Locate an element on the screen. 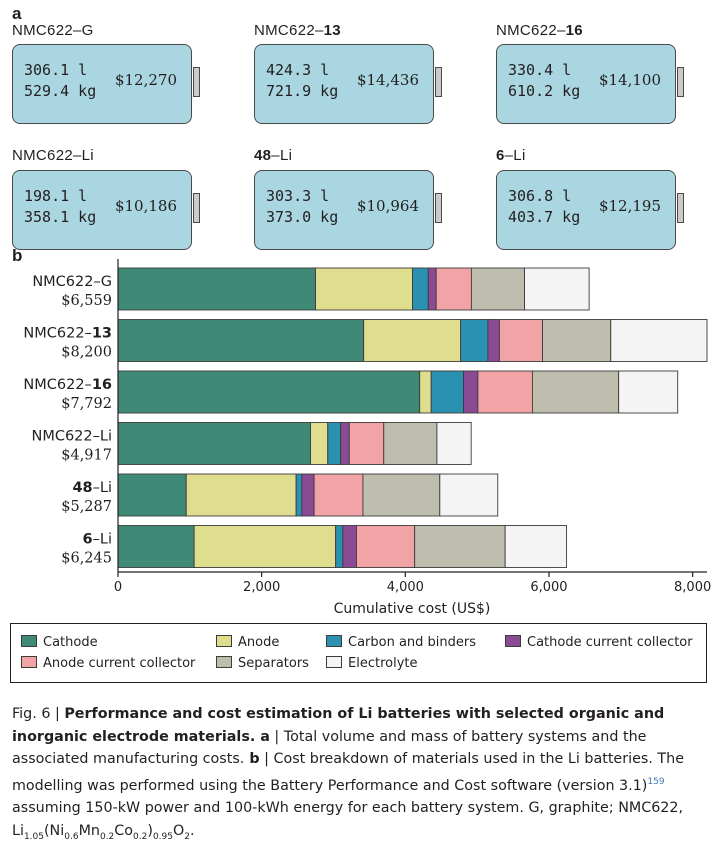  legend-label: Cathode is located at coordinates (70, 642).